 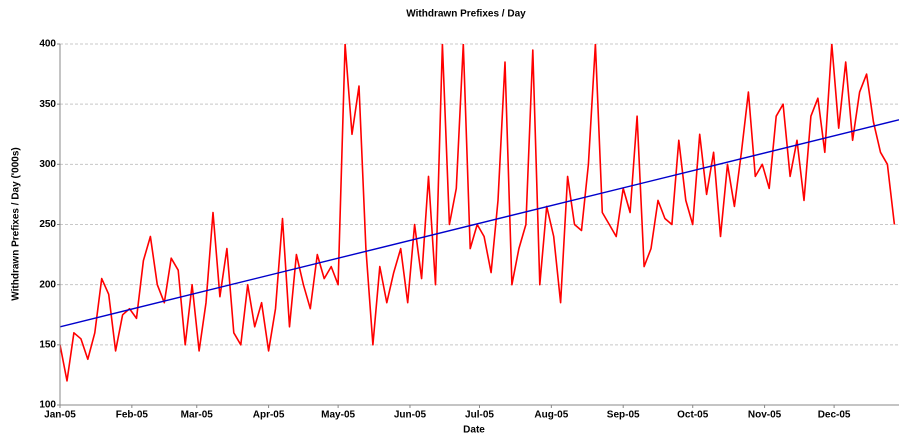 I want to click on y-tick-label: 100, so click(x=47, y=405).